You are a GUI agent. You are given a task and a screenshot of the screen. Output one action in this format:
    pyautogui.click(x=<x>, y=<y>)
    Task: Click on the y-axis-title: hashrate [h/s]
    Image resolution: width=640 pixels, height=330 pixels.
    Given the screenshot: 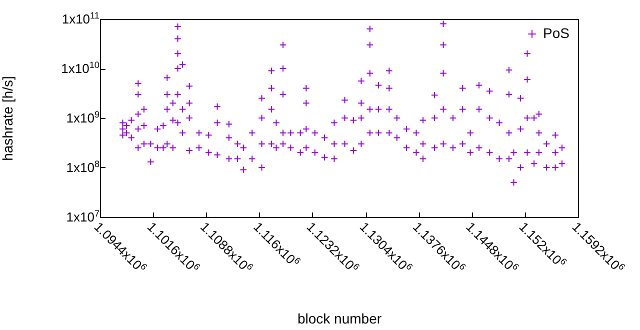 What is the action you would take?
    pyautogui.click(x=8, y=118)
    